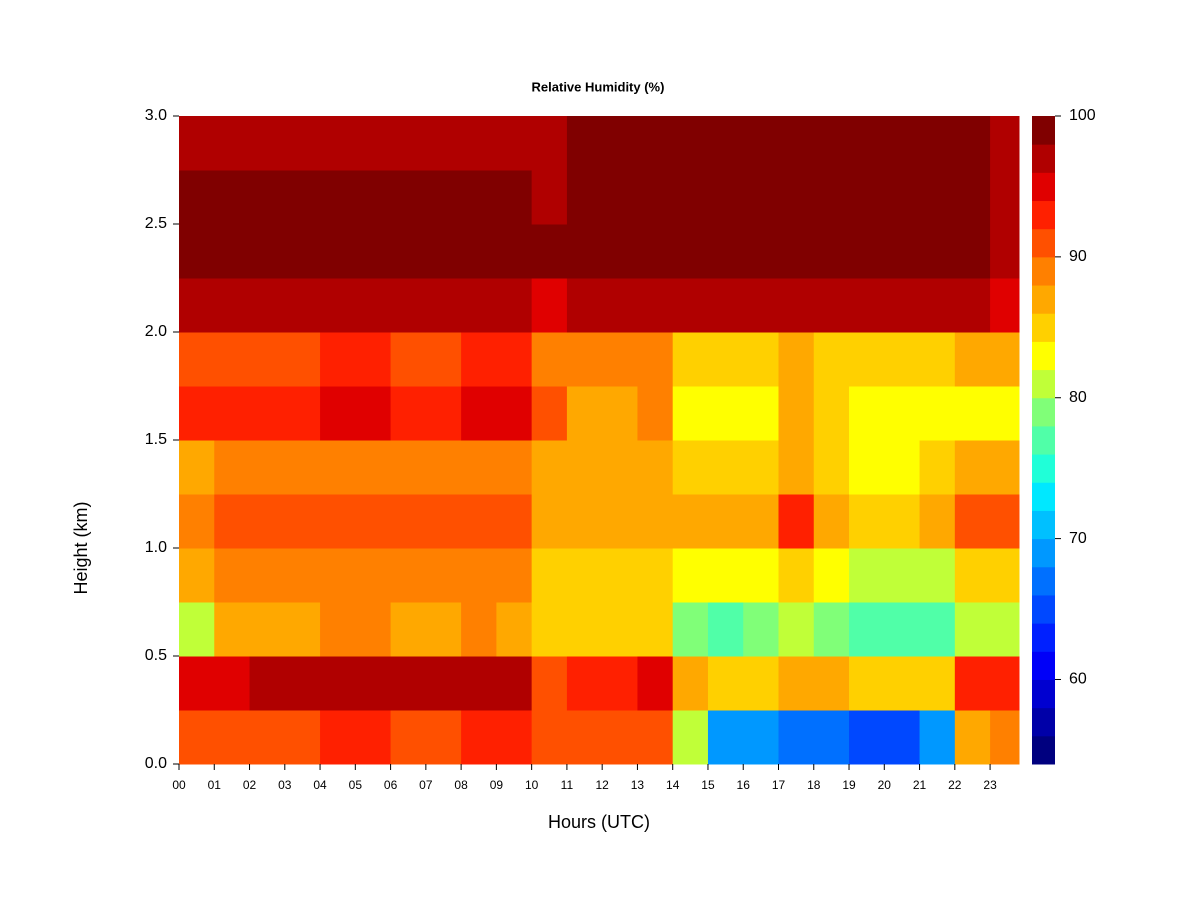 Image resolution: width=1200 pixels, height=900 pixels. I want to click on x-tick-label: 19, so click(849, 785).